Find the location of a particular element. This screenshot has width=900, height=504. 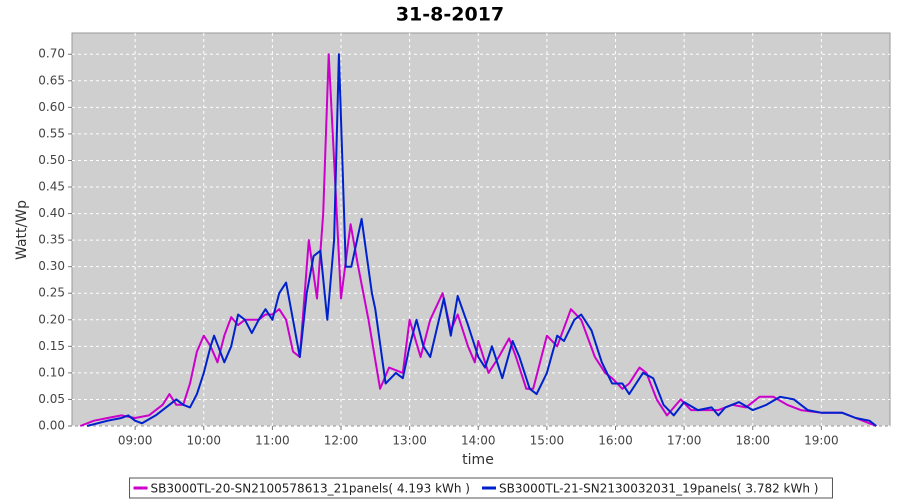

y-tick-label: 0.55 is located at coordinates (51, 133).